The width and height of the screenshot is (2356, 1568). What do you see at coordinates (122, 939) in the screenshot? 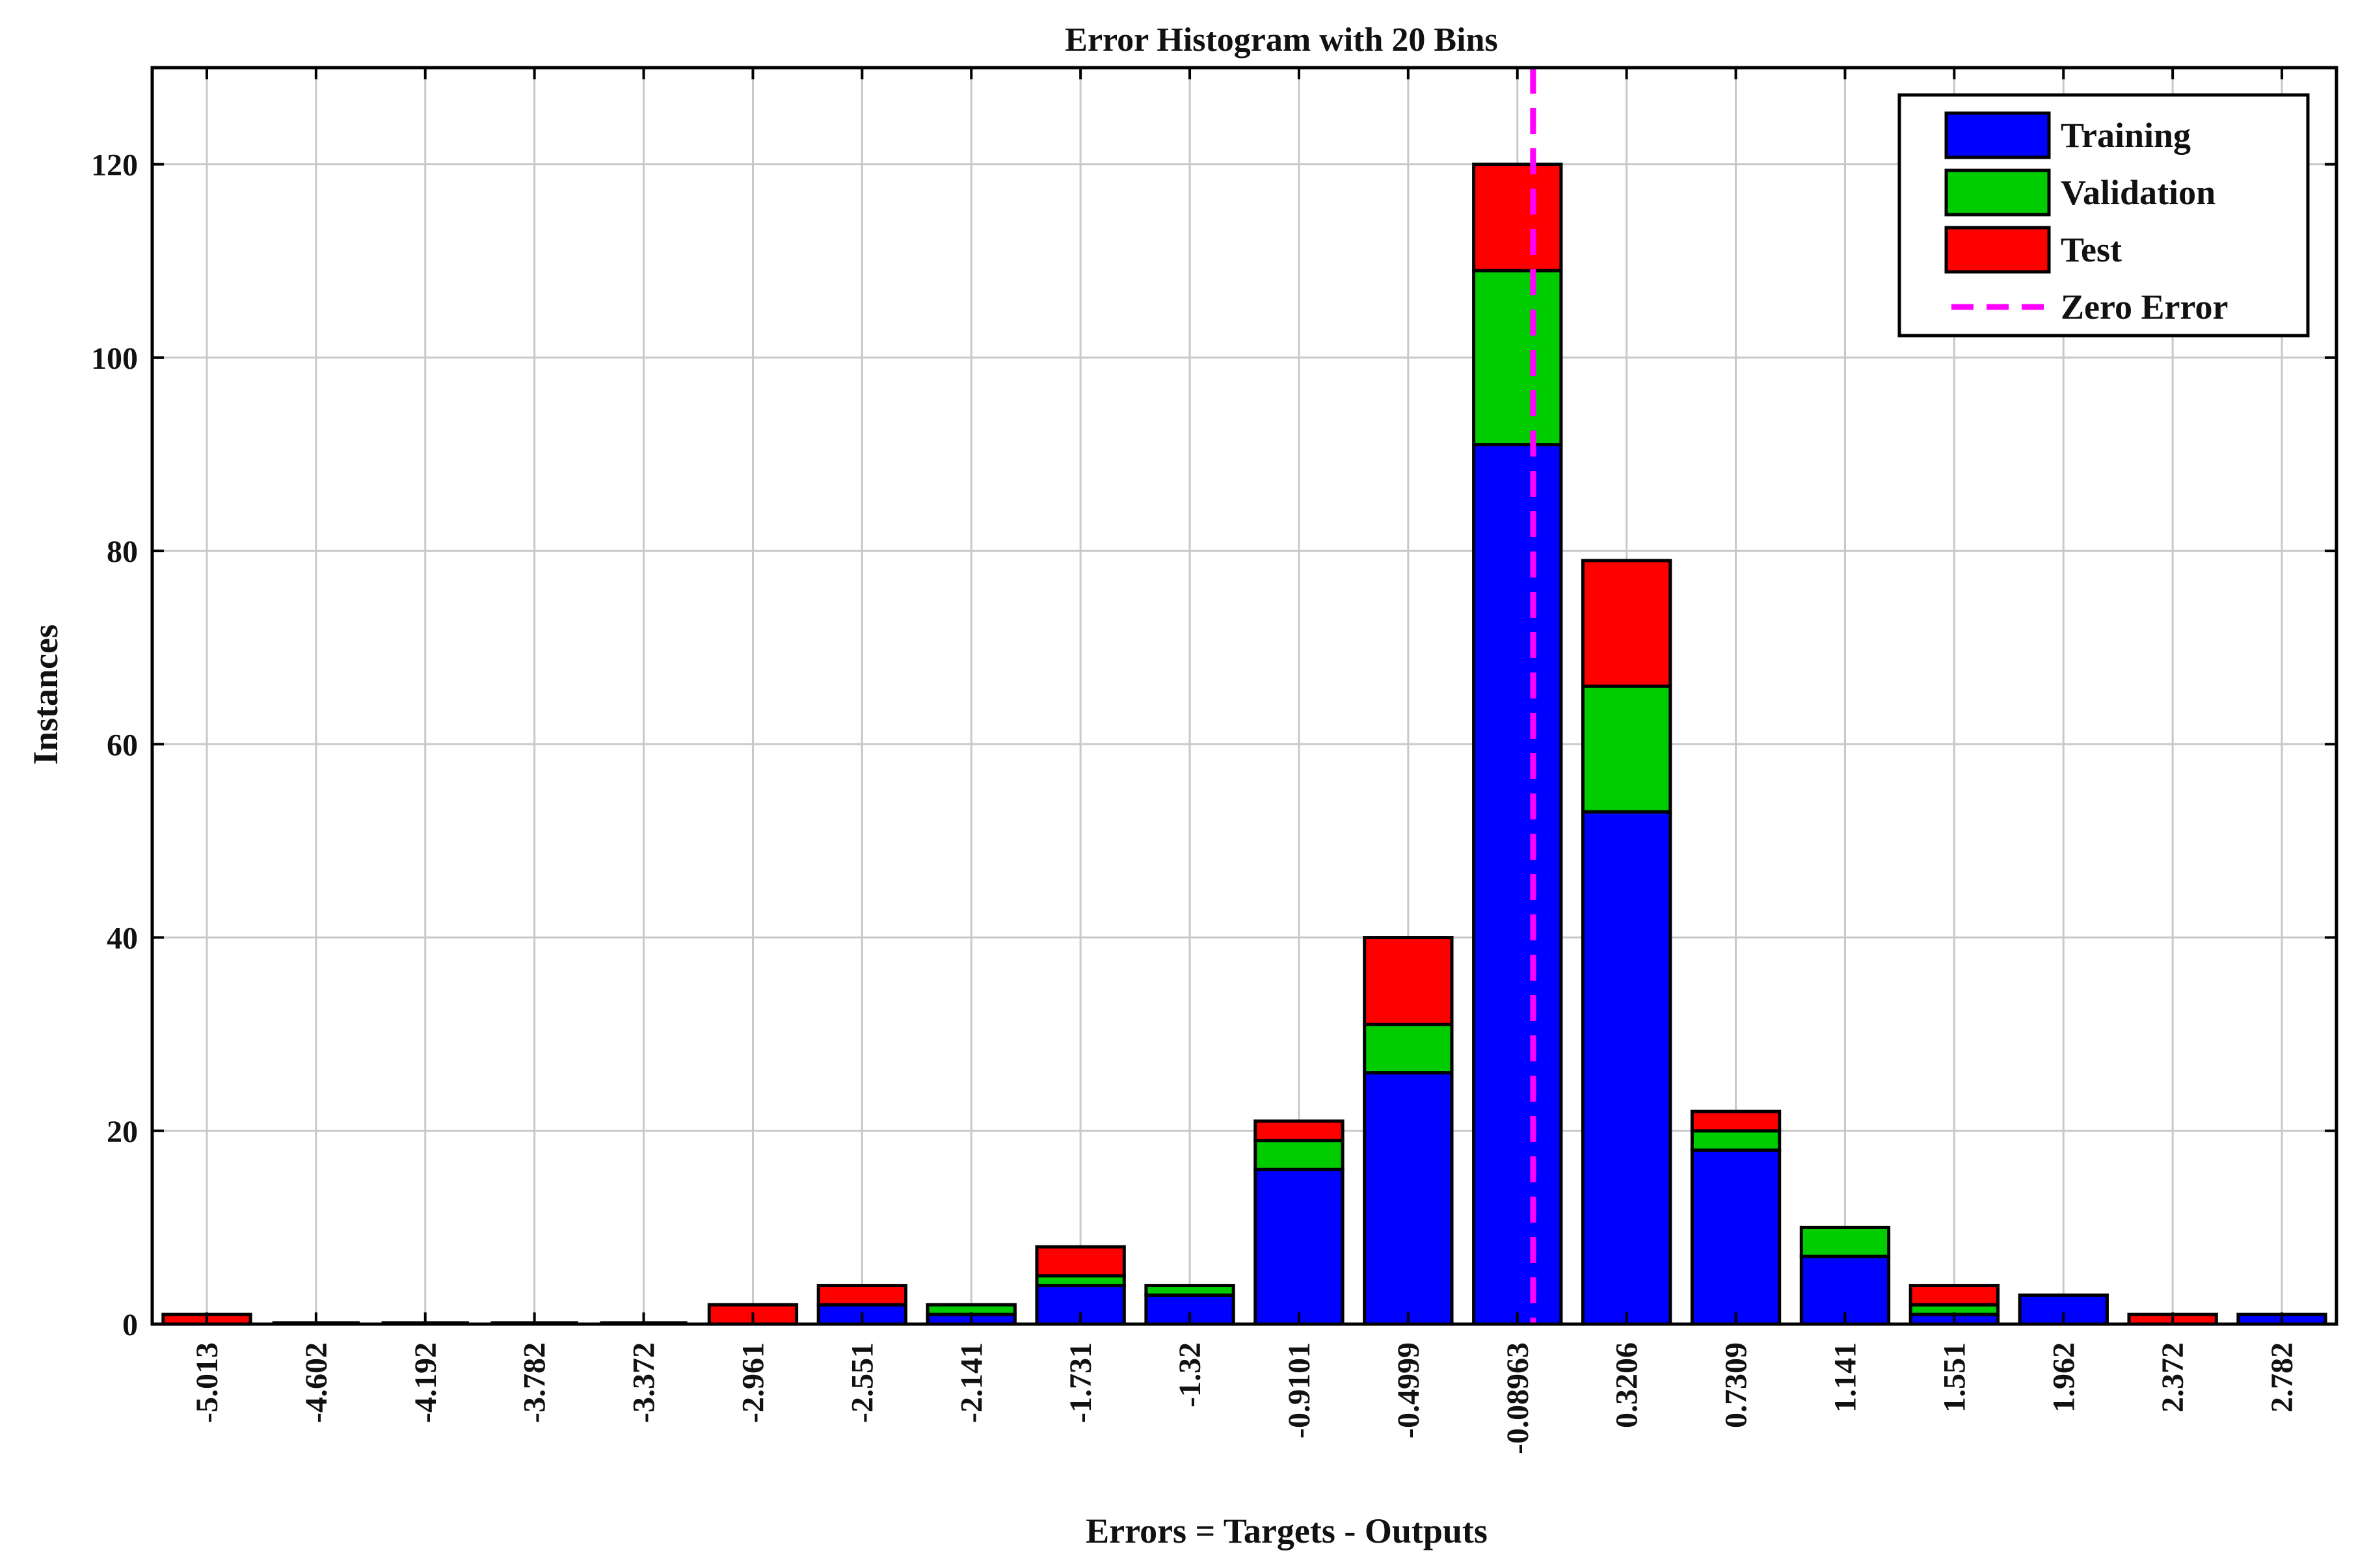
I see `y-tick-label: 40` at bounding box center [122, 939].